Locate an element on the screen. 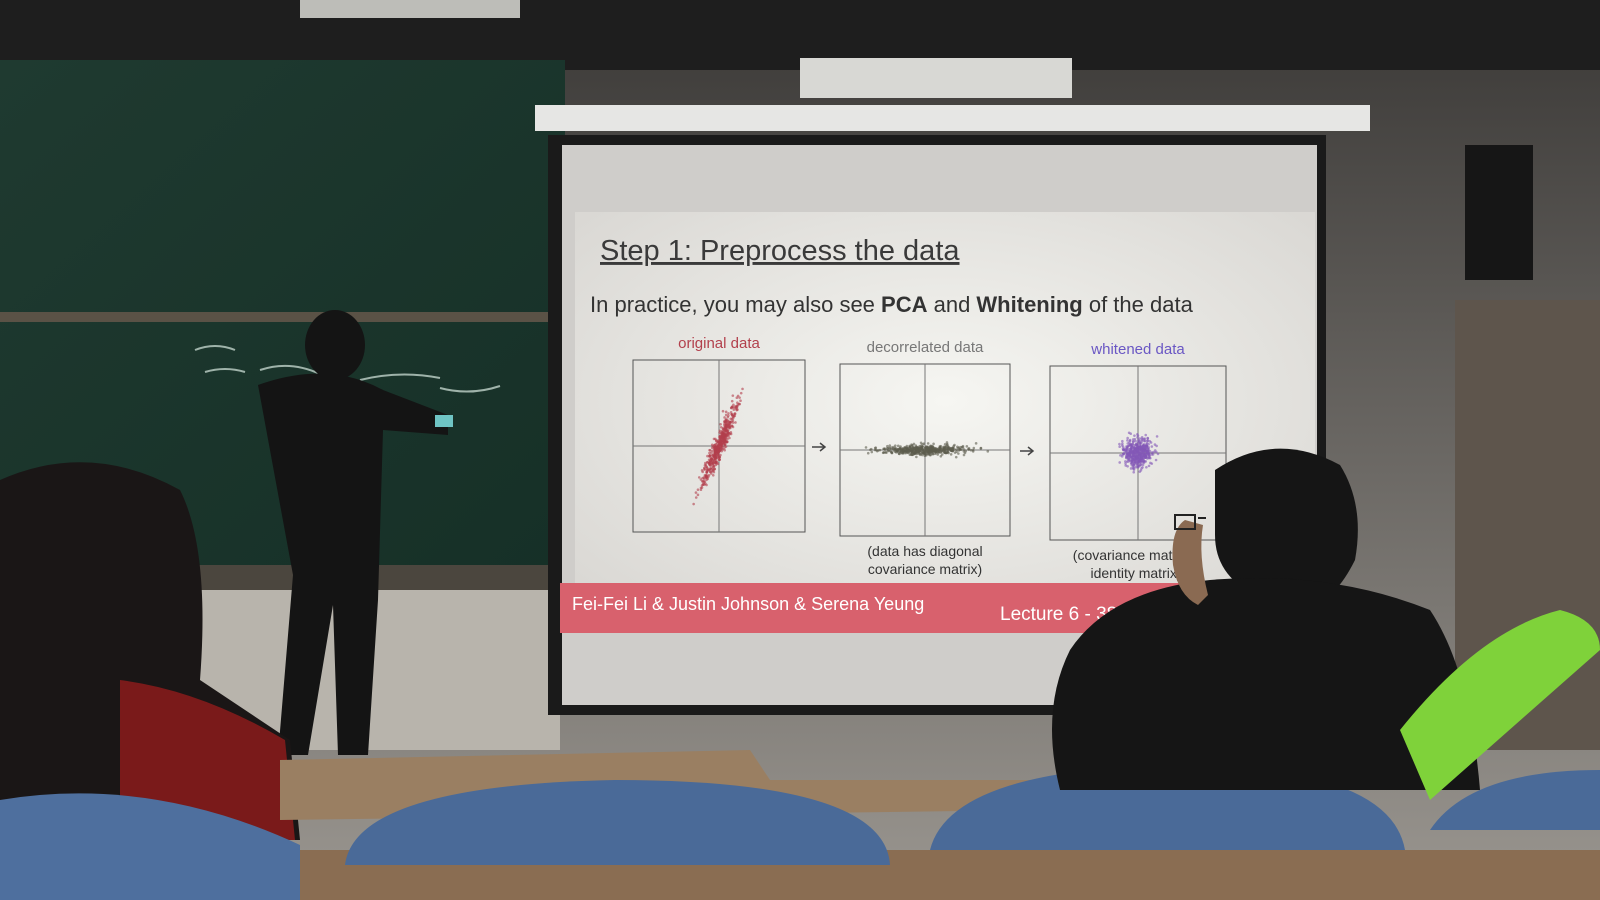 Image resolution: width=1600 pixels, height=900 pixels. arrows is located at coordinates (923, 449).